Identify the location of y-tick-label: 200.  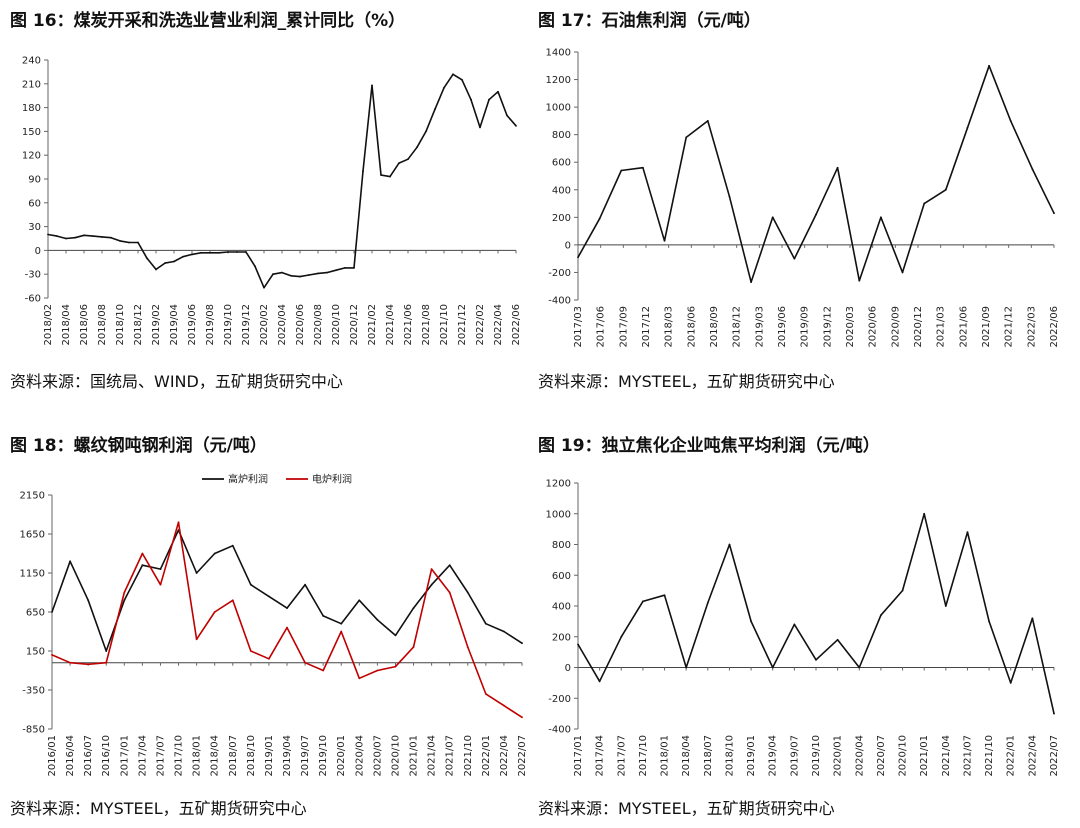
(561, 218).